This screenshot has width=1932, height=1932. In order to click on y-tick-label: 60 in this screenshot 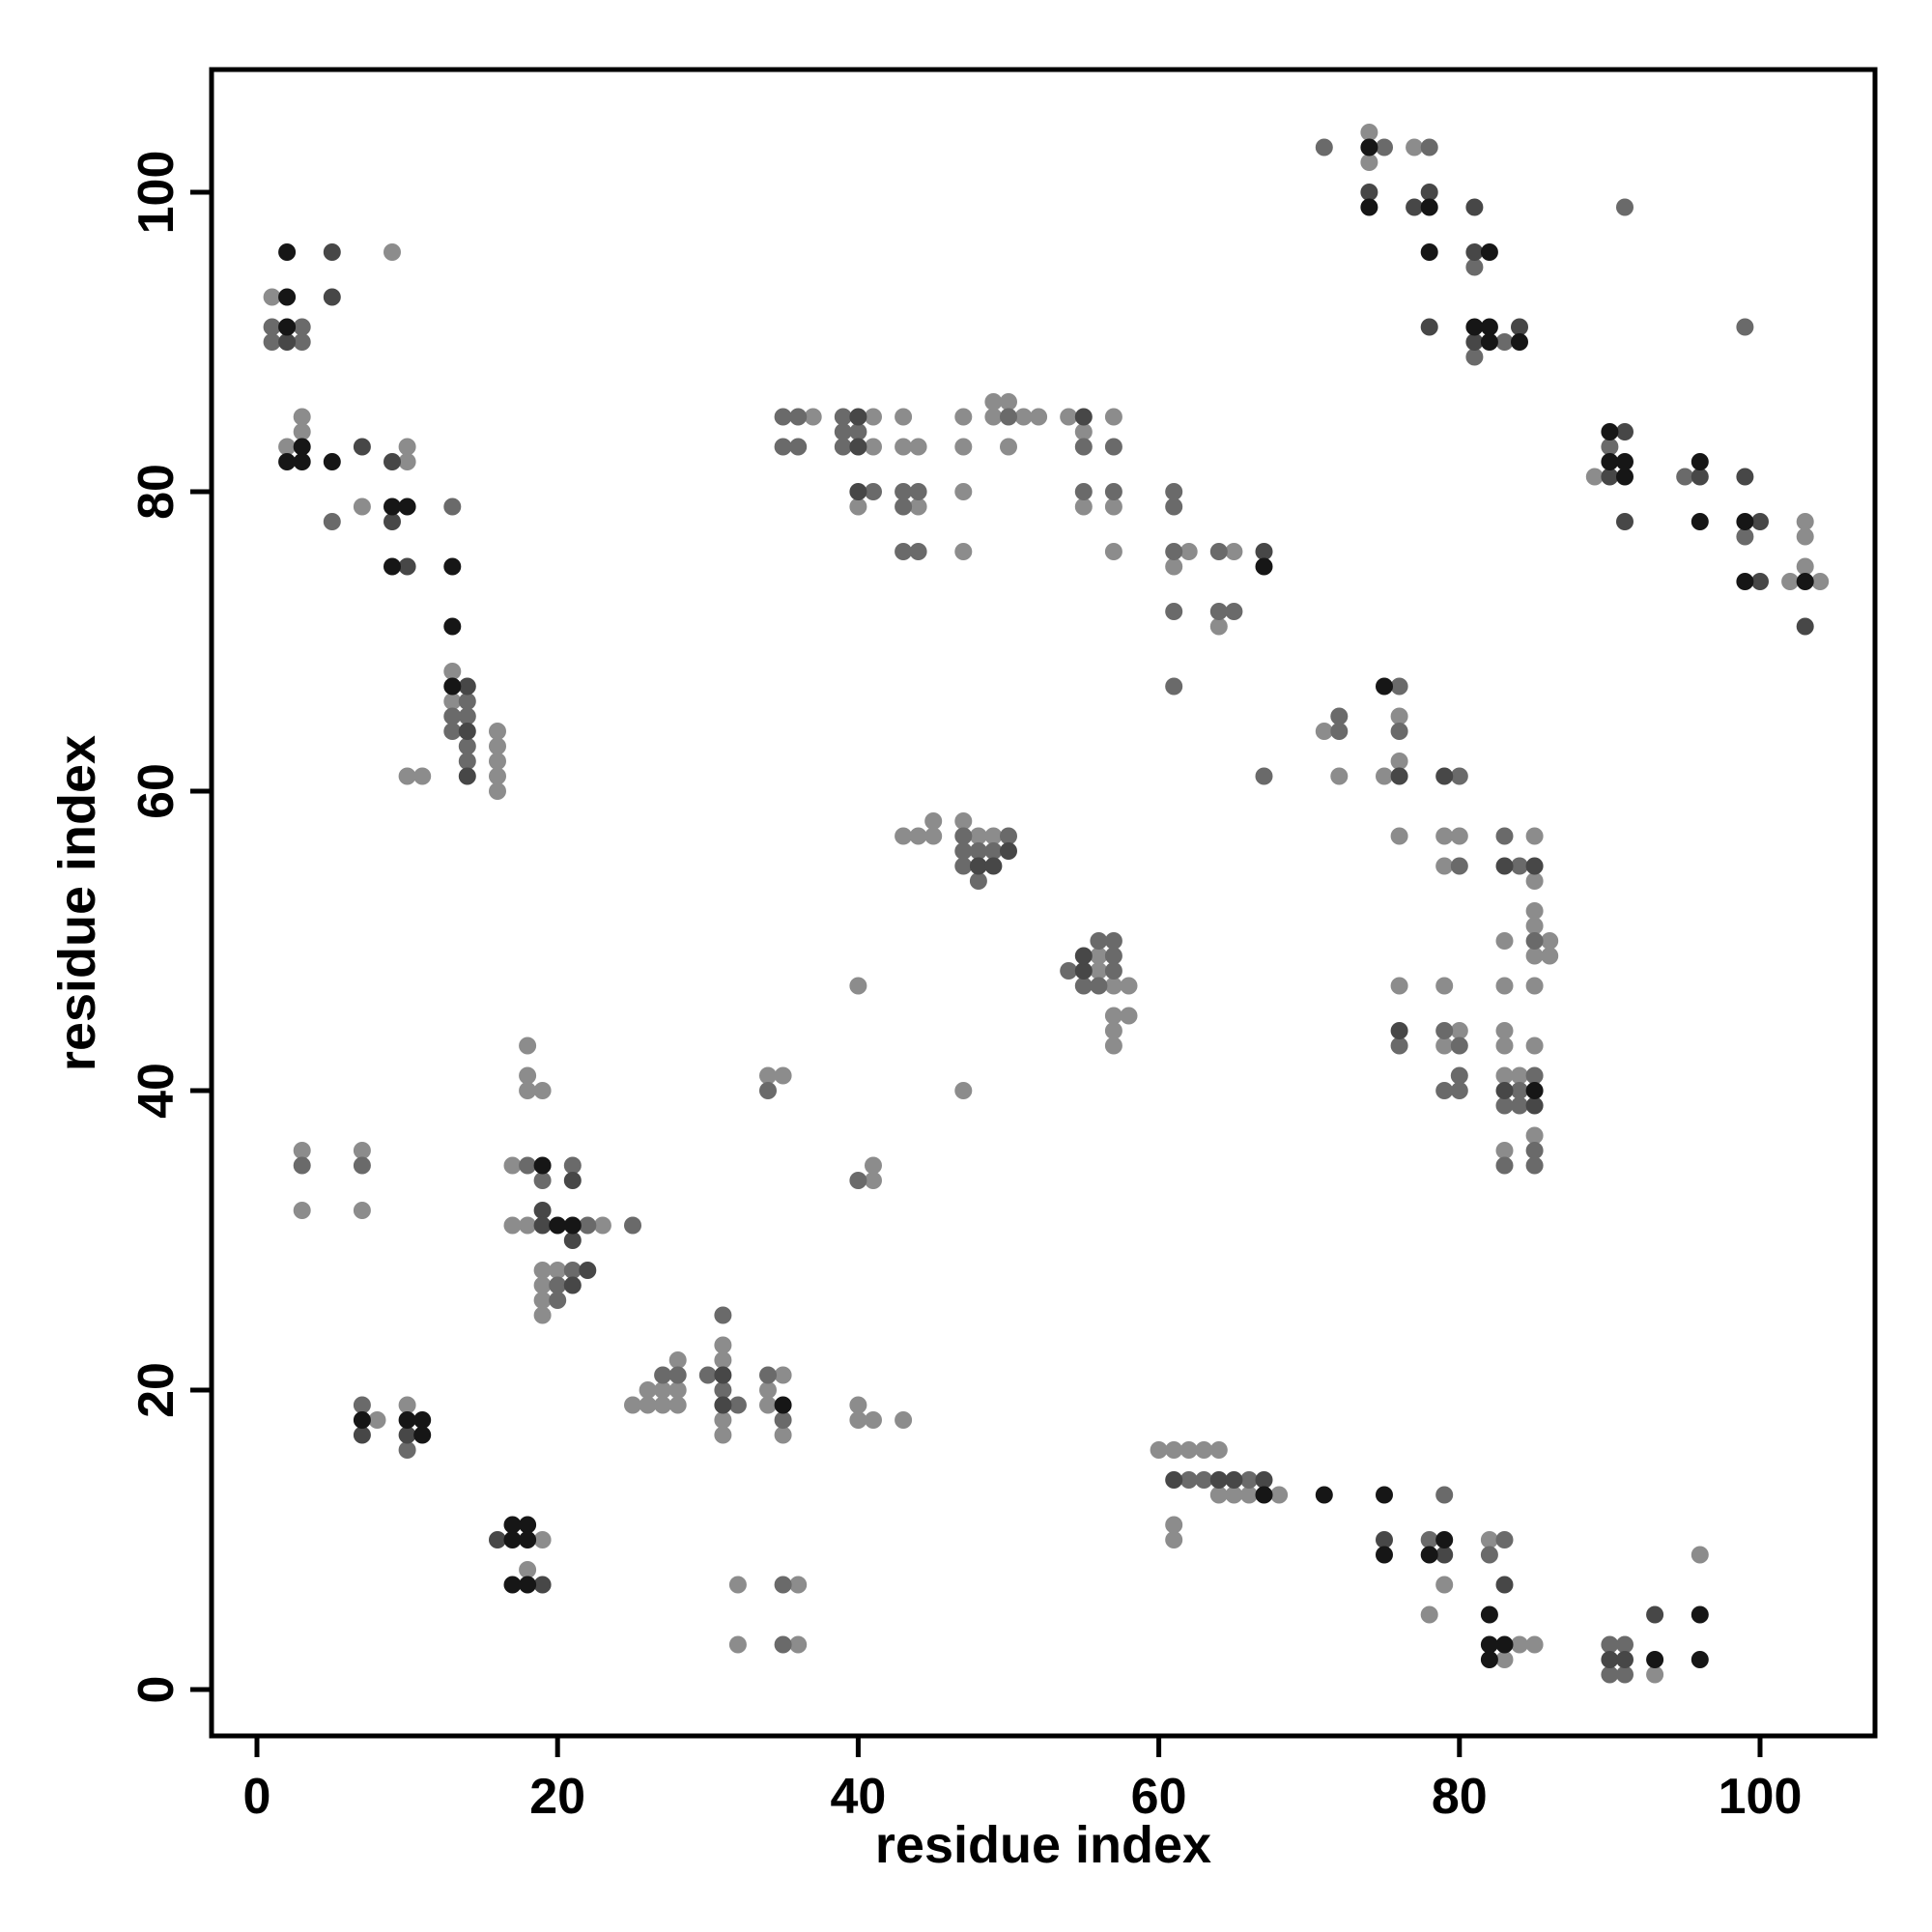, I will do `click(156, 791)`.